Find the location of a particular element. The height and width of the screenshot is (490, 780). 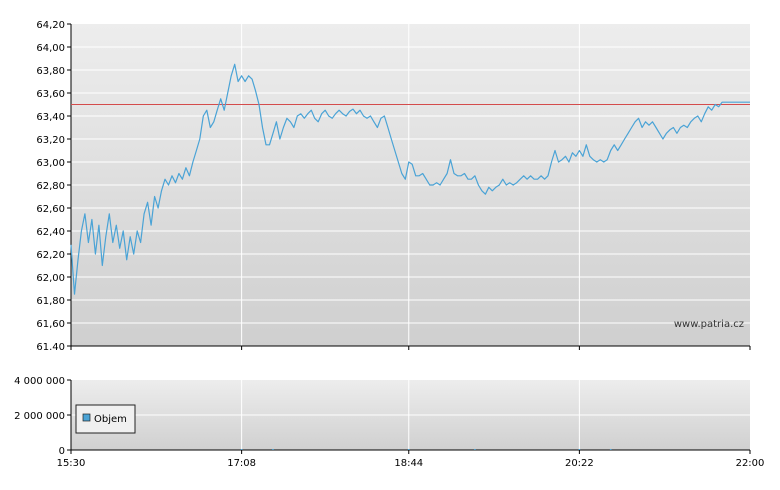

price-y-tick-label: 62,20 is located at coordinates (50, 255).